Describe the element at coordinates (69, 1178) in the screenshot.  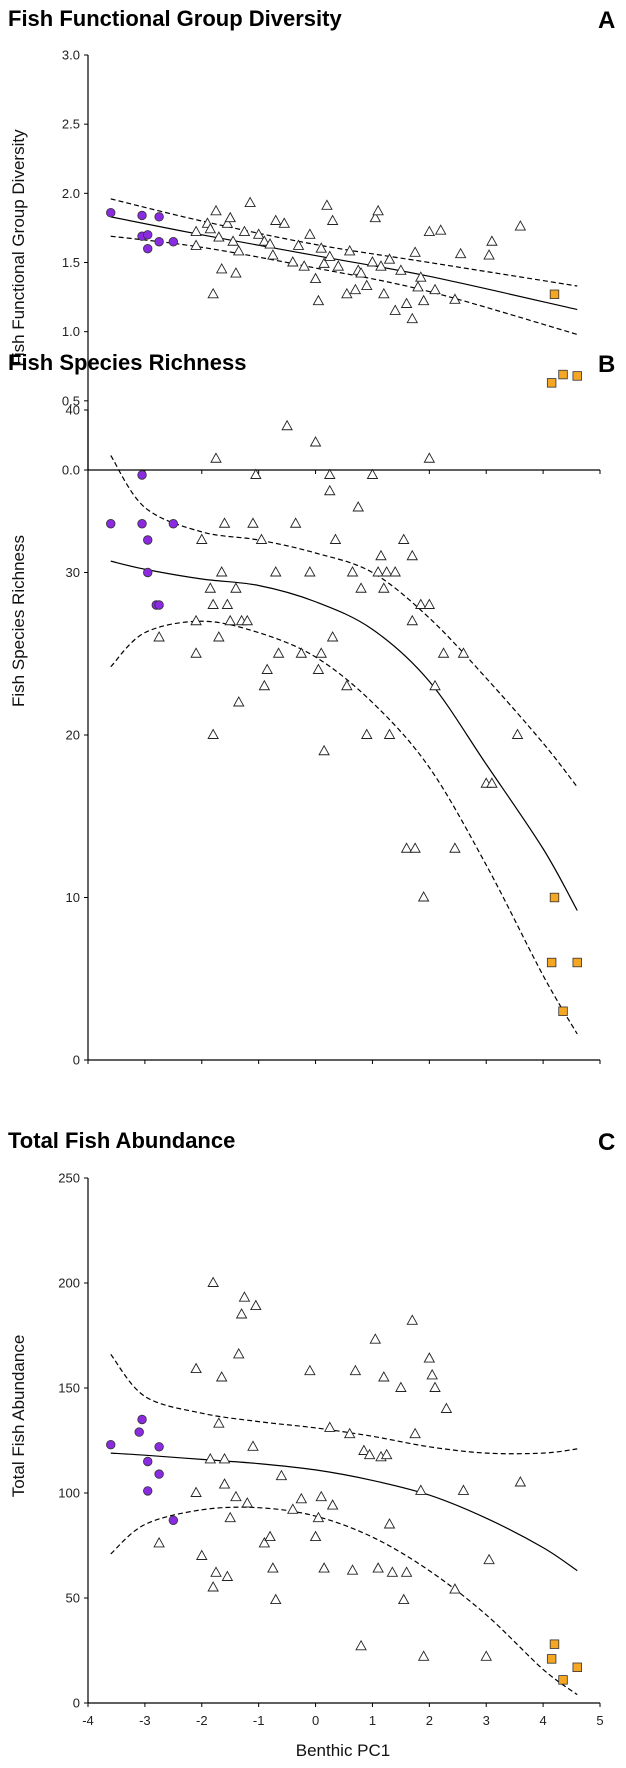
I see `y-tick-label: 250` at that location.